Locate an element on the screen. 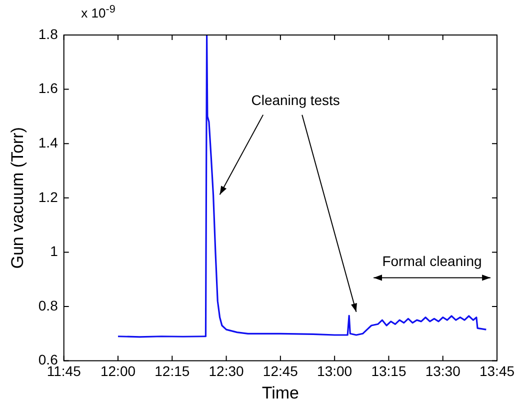 The image size is (531, 408). x-tick-label: 12:00 is located at coordinates (118, 371).